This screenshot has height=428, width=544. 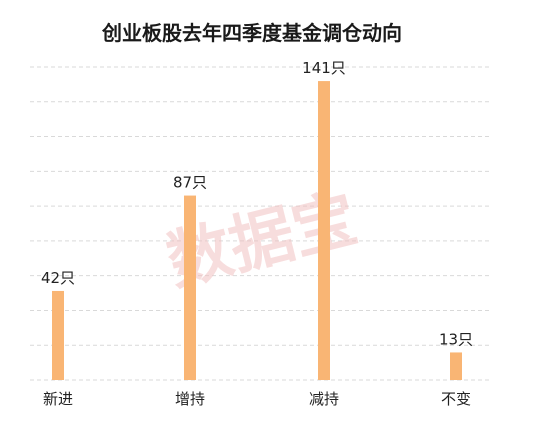 What do you see at coordinates (190, 399) in the screenshot?
I see `category-label-1: 增持` at bounding box center [190, 399].